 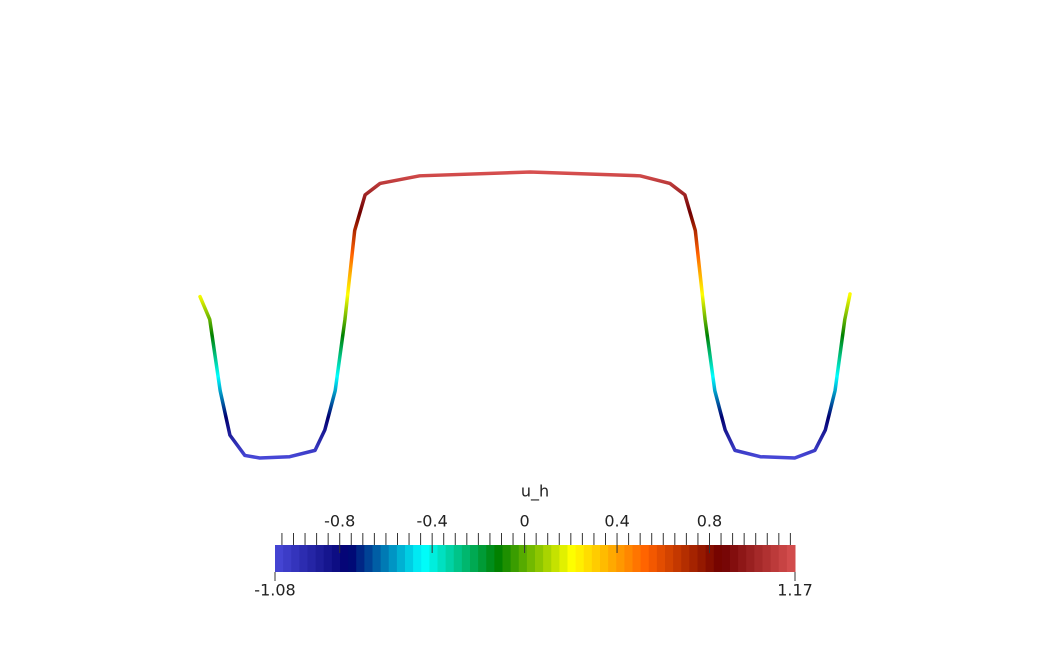 What do you see at coordinates (274, 590) in the screenshot?
I see `colorbar-range-label: -1.08` at bounding box center [274, 590].